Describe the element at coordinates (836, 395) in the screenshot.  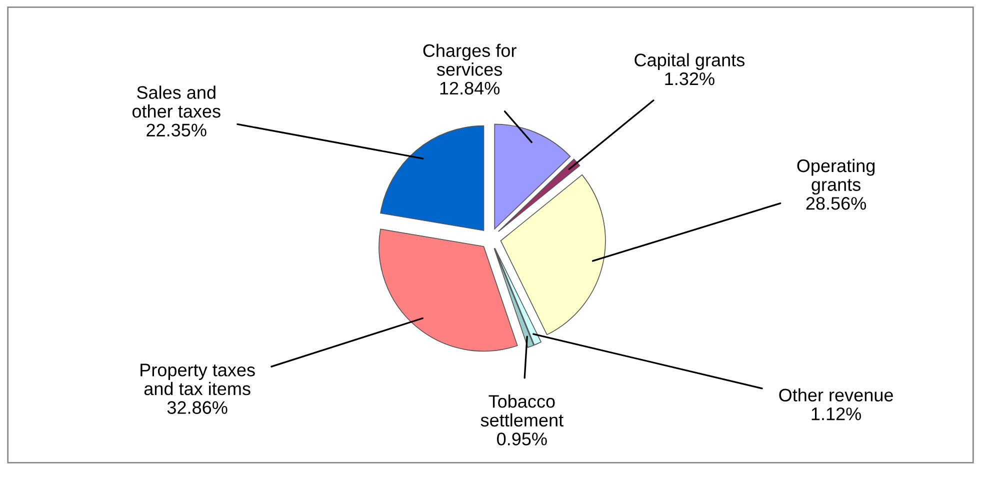
I see `slice-label: Other revenue` at that location.